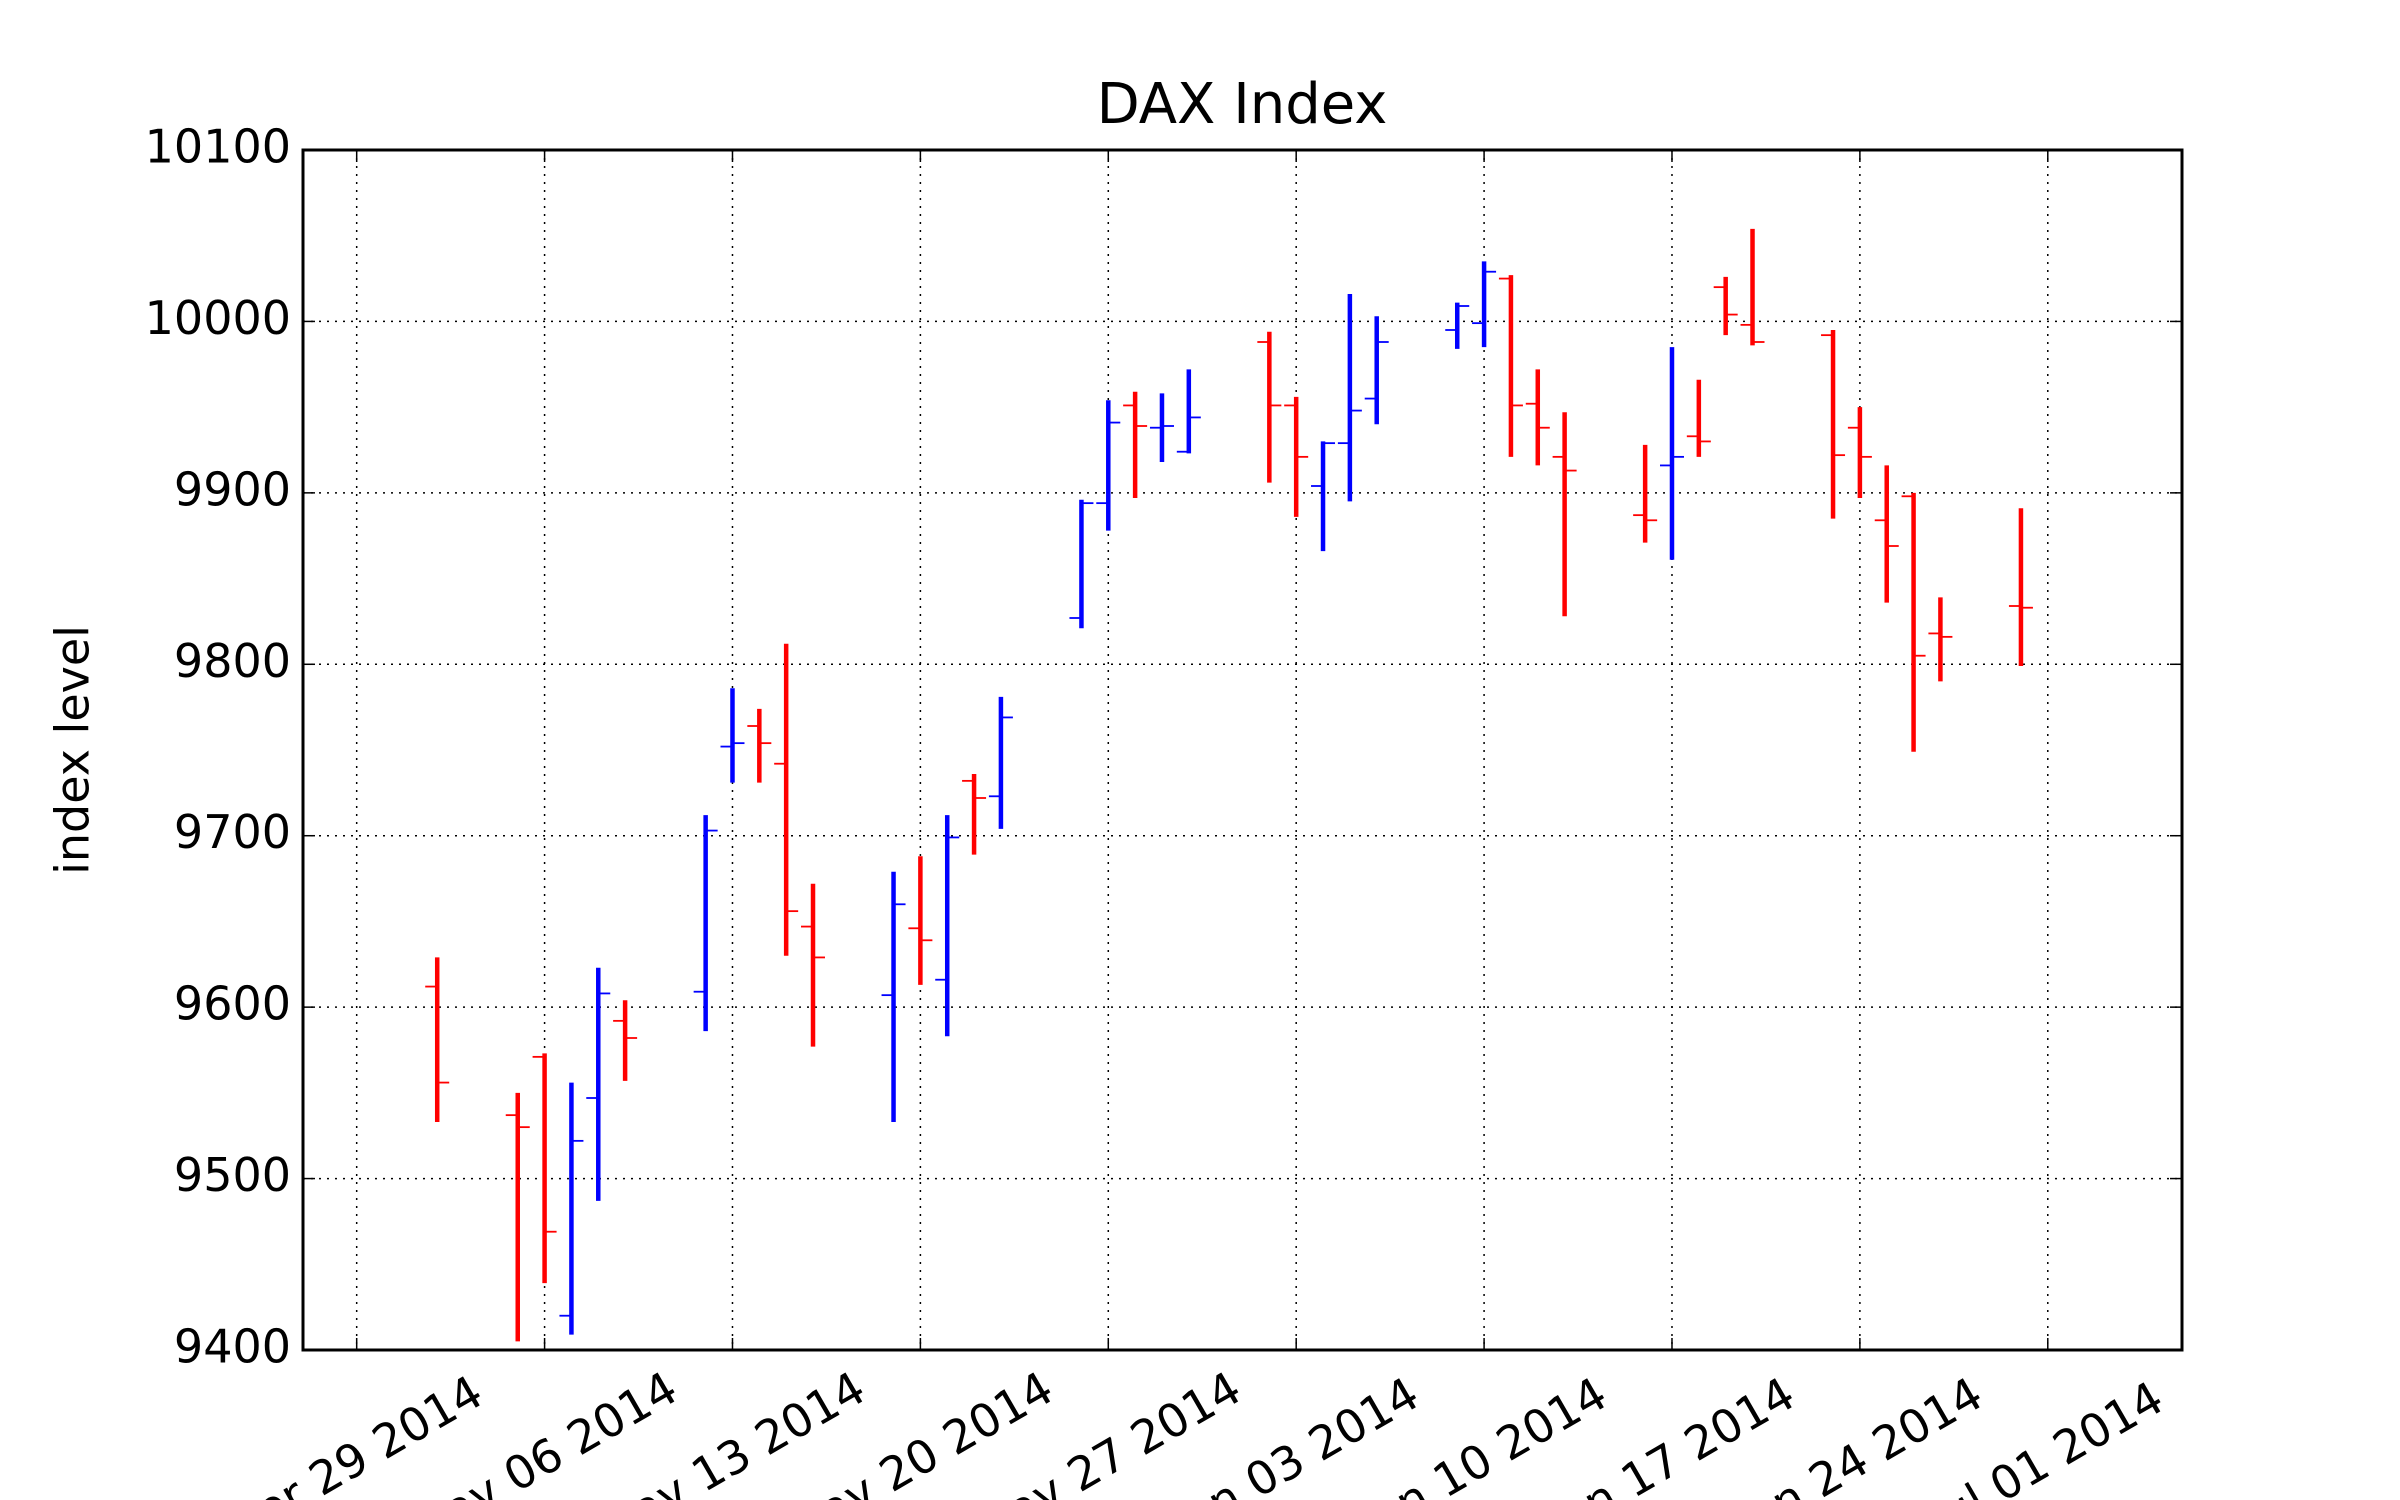 This screenshot has width=2400, height=1500. Describe the element at coordinates (232, 1347) in the screenshot. I see `y-tick-label: 9400` at that location.